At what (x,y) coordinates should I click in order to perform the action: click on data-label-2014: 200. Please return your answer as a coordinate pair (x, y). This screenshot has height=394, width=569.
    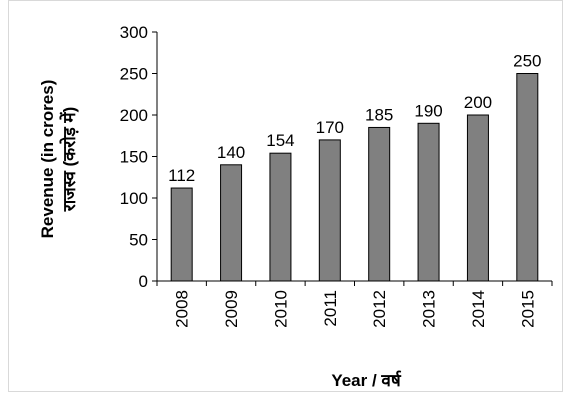
    Looking at the image, I should click on (478, 102).